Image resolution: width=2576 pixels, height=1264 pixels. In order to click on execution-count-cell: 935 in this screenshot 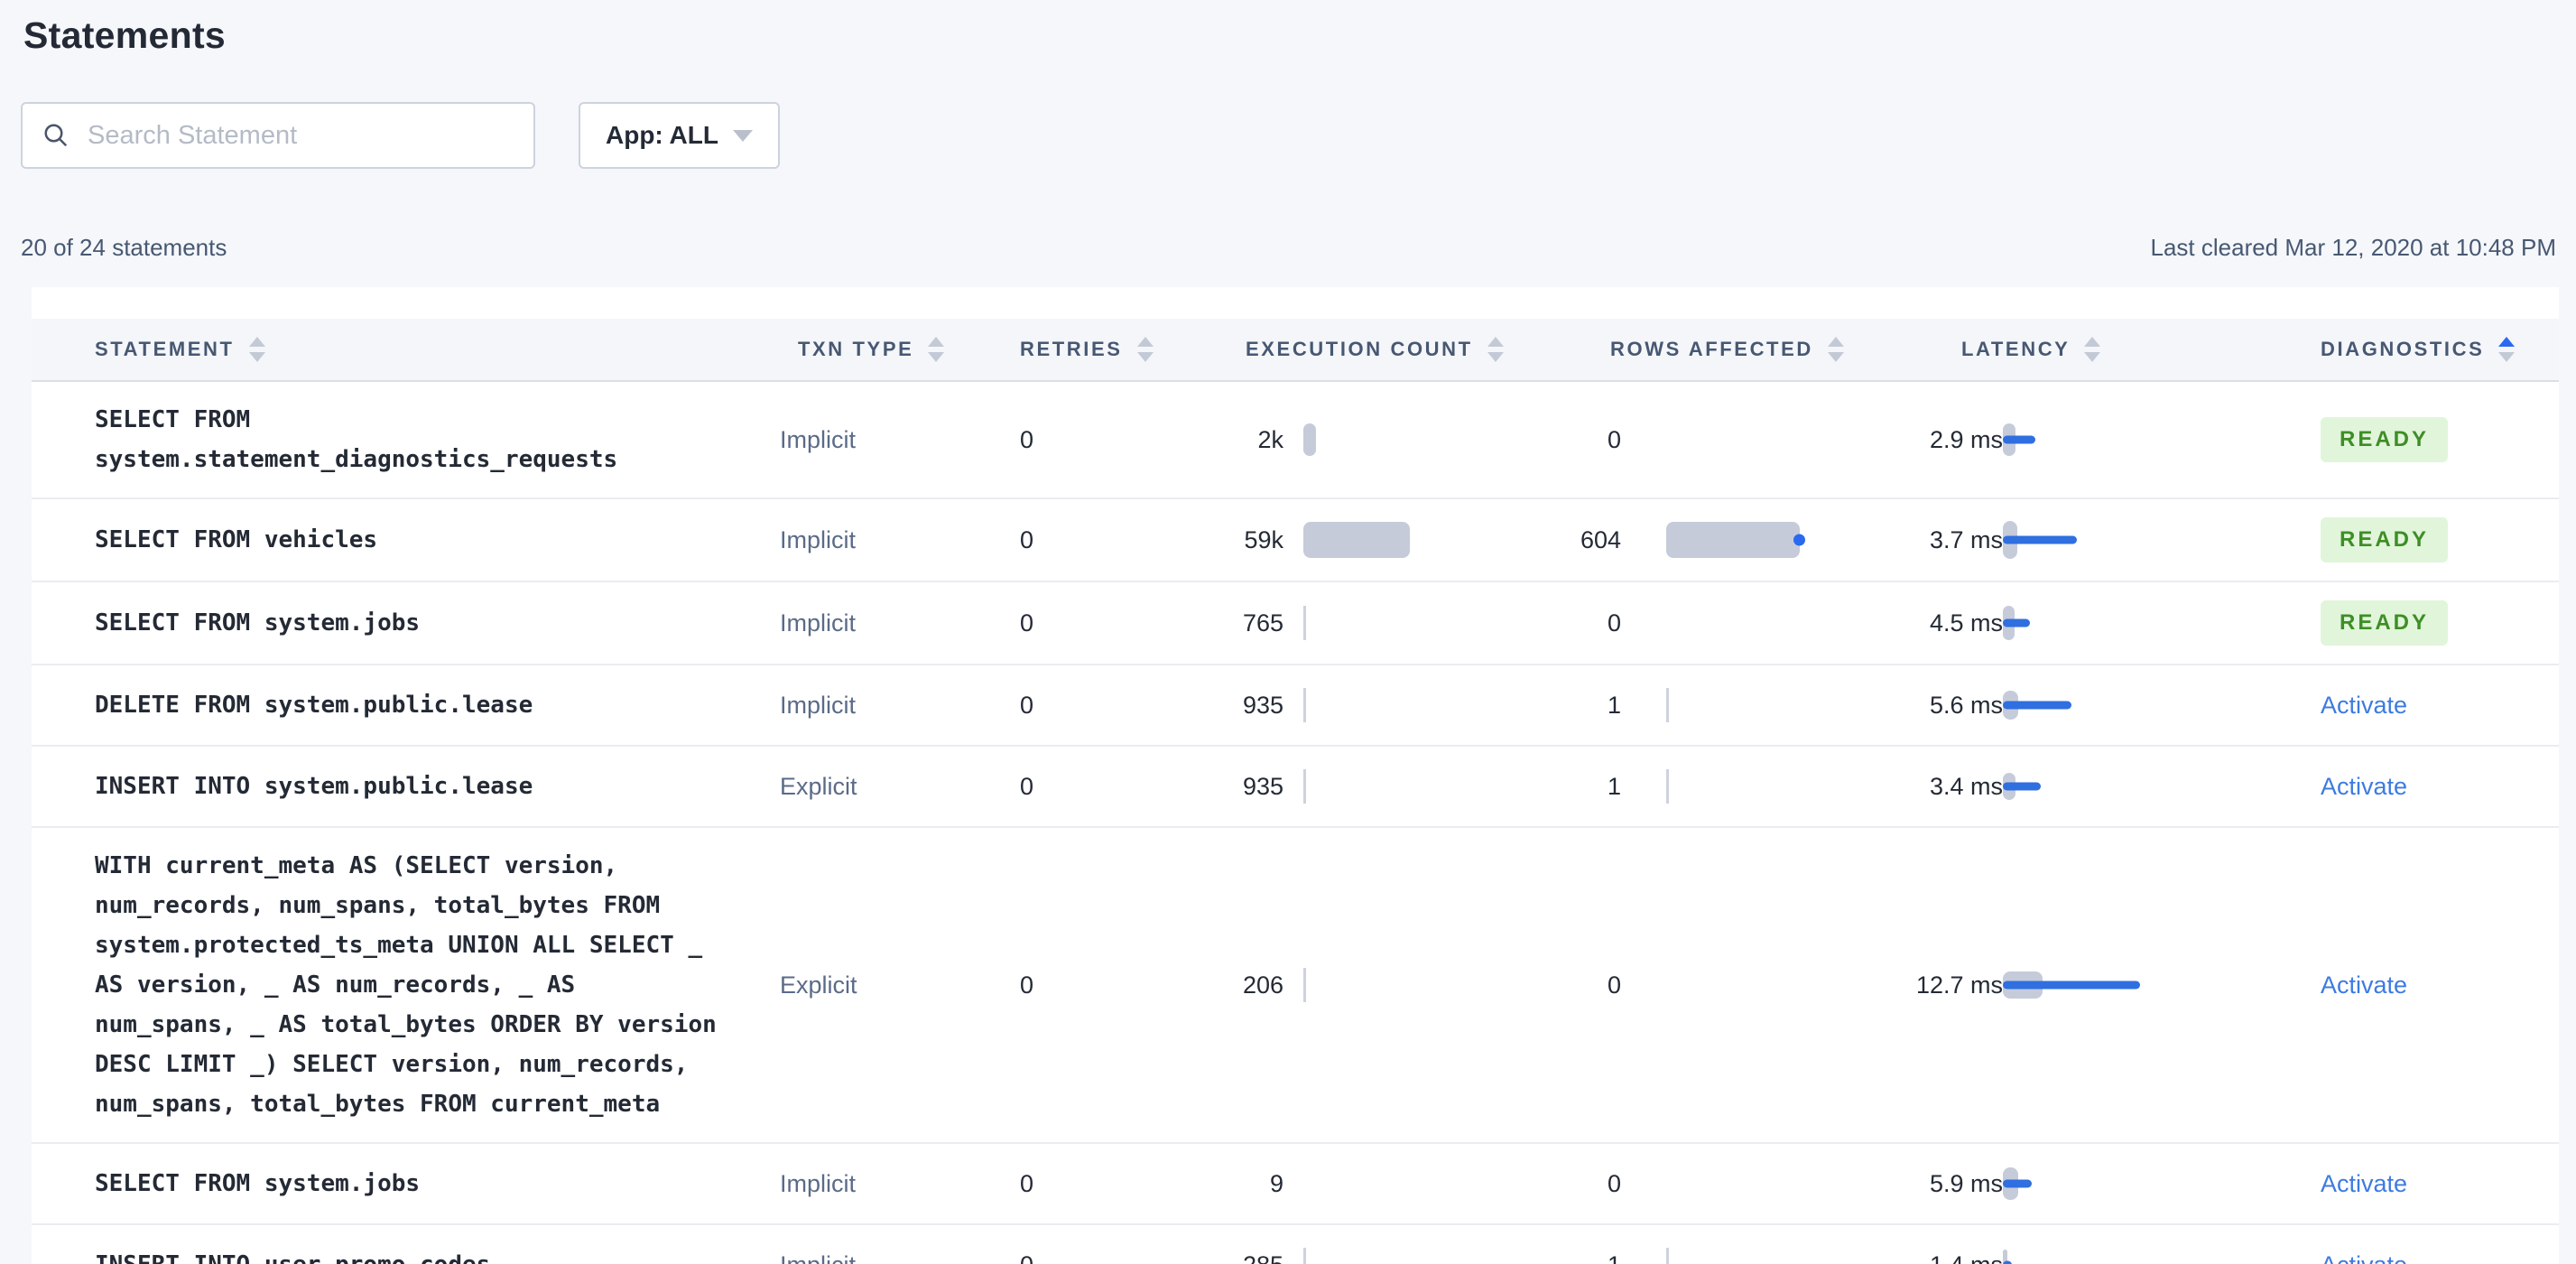, I will do `click(1382, 786)`.